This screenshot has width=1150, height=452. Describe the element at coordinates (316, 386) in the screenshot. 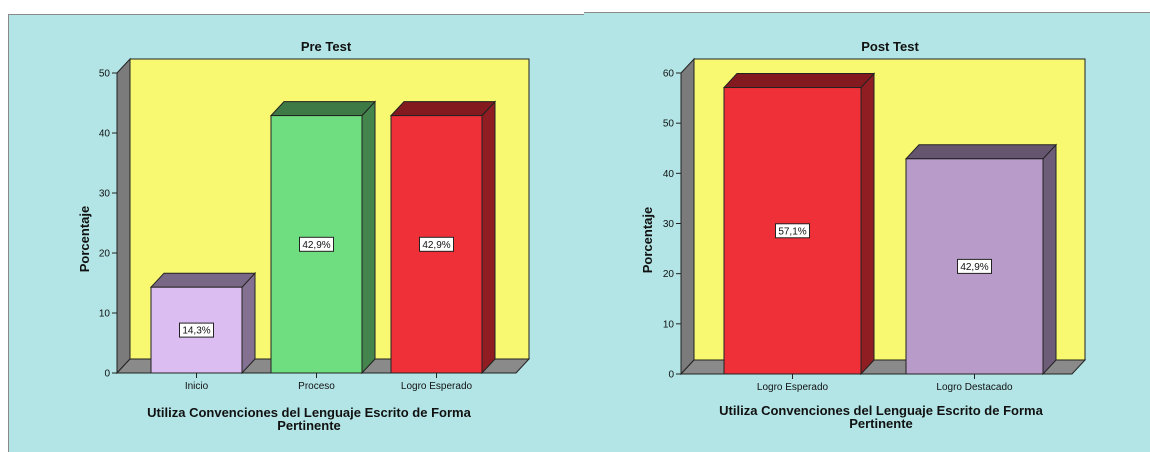

I see `x-tick-label: Proceso` at that location.